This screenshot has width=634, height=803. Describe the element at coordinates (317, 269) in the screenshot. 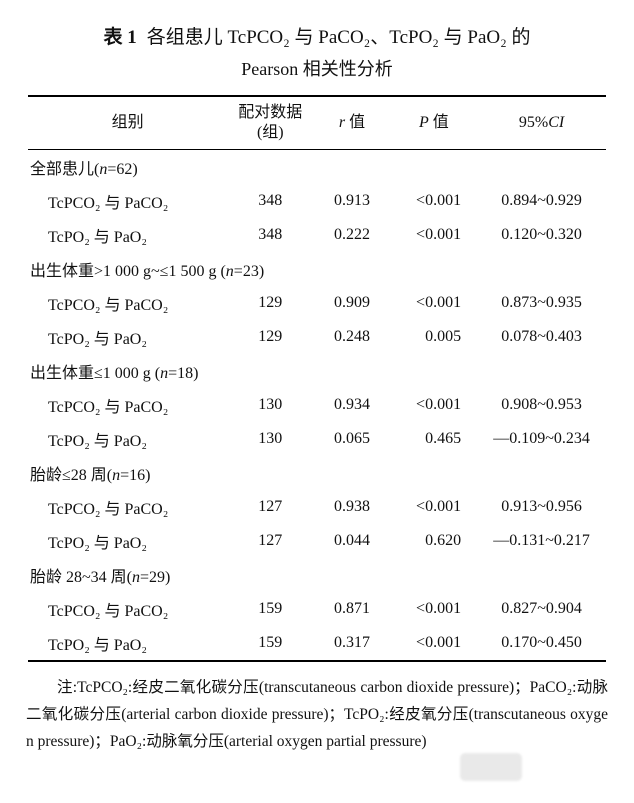

I see `group-row: 出生体重>1 000 g~≤1 500 g (n=23)` at that location.